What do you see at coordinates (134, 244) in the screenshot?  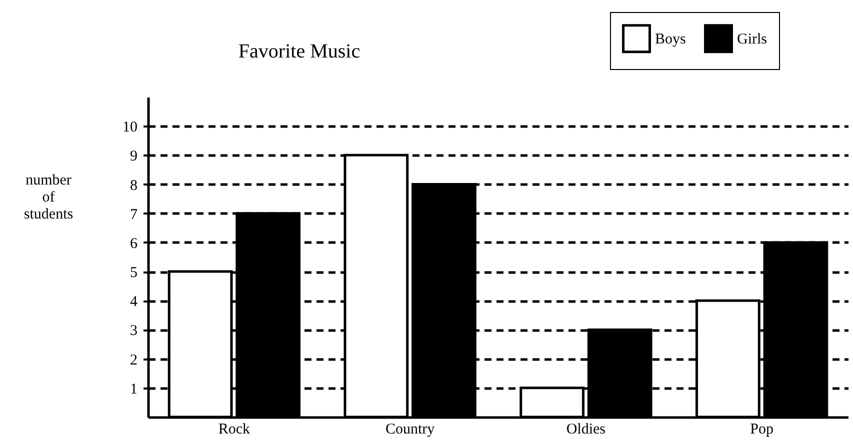 I see `y-tick-label: 6` at bounding box center [134, 244].